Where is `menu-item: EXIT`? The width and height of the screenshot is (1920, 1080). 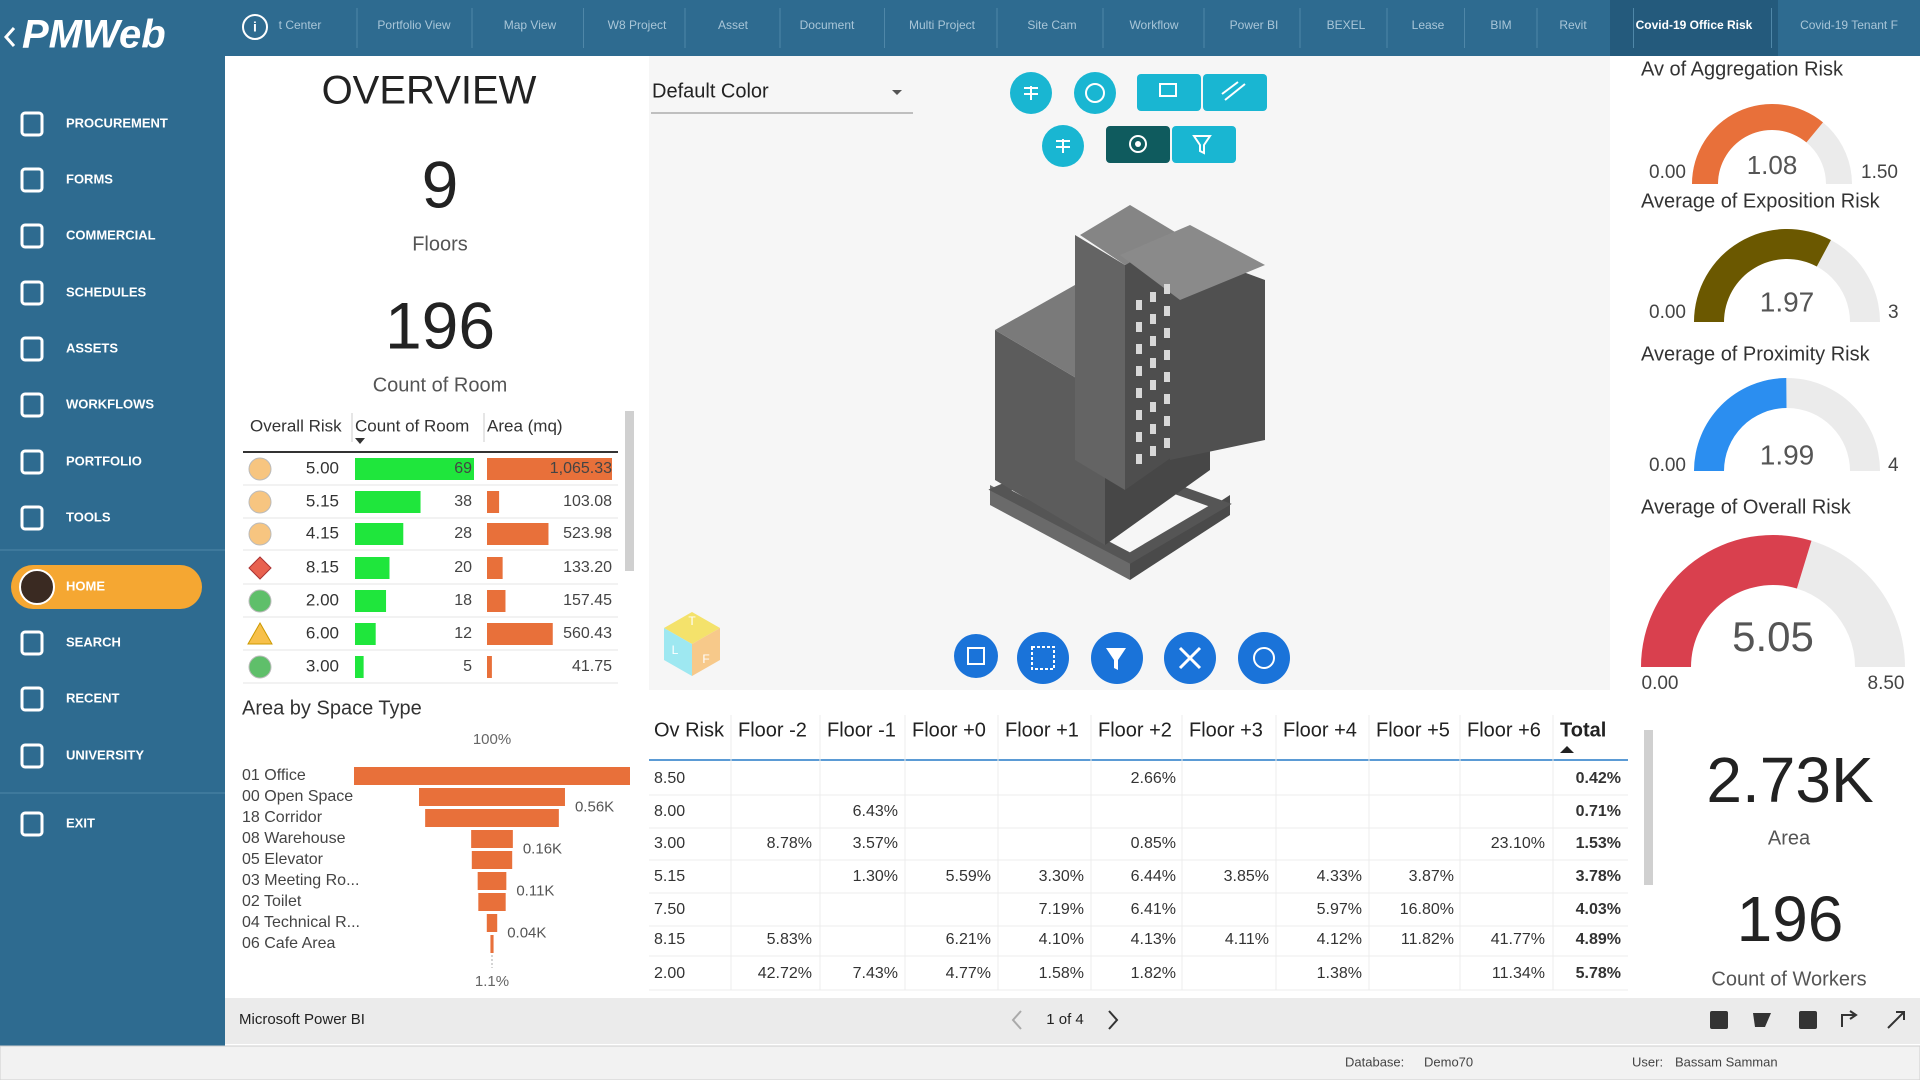
menu-item: EXIT is located at coordinates (80, 822).